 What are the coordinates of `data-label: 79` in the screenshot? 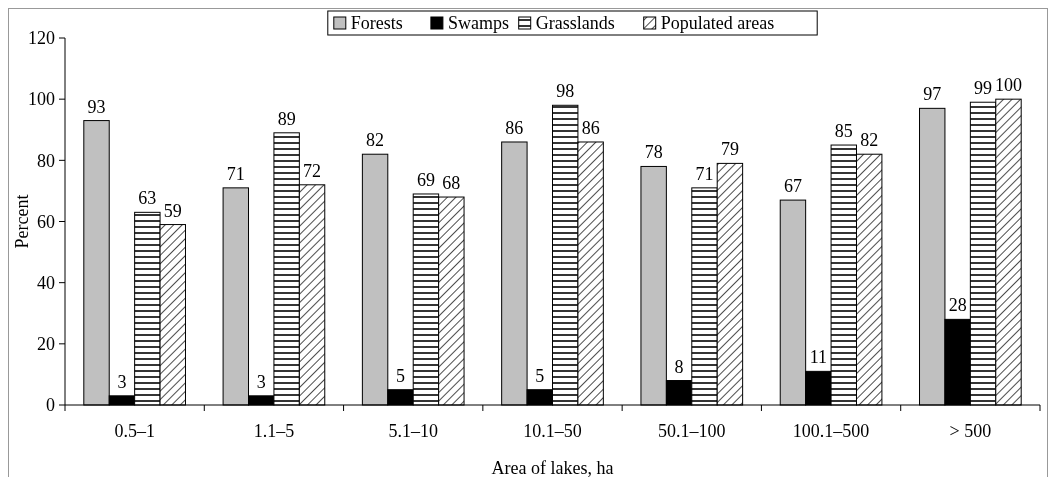 It's located at (729, 149).